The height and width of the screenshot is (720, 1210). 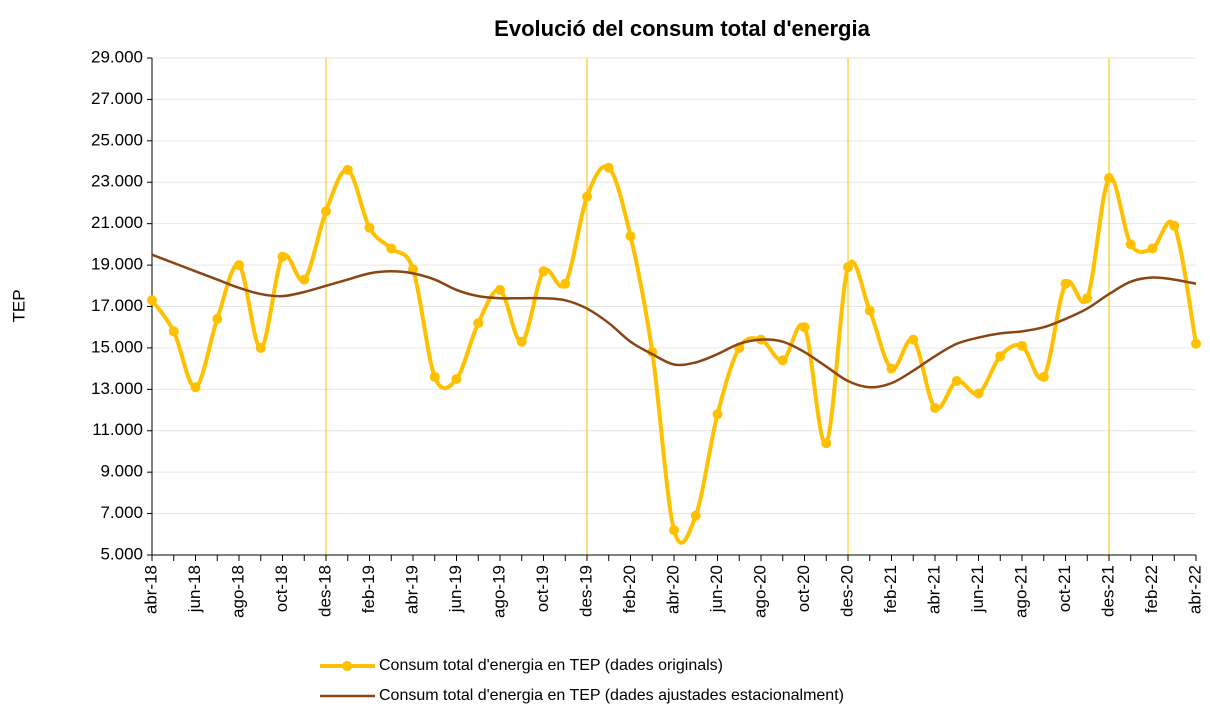 What do you see at coordinates (803, 588) in the screenshot?
I see `x-tick-label: oct-20` at bounding box center [803, 588].